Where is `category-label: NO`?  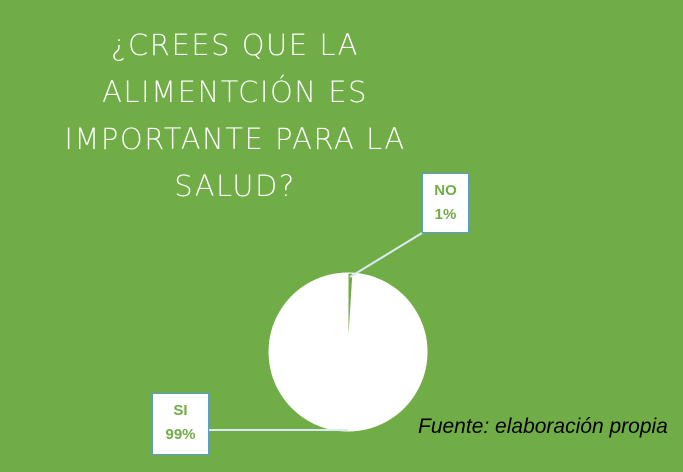
category-label: NO is located at coordinates (445, 190).